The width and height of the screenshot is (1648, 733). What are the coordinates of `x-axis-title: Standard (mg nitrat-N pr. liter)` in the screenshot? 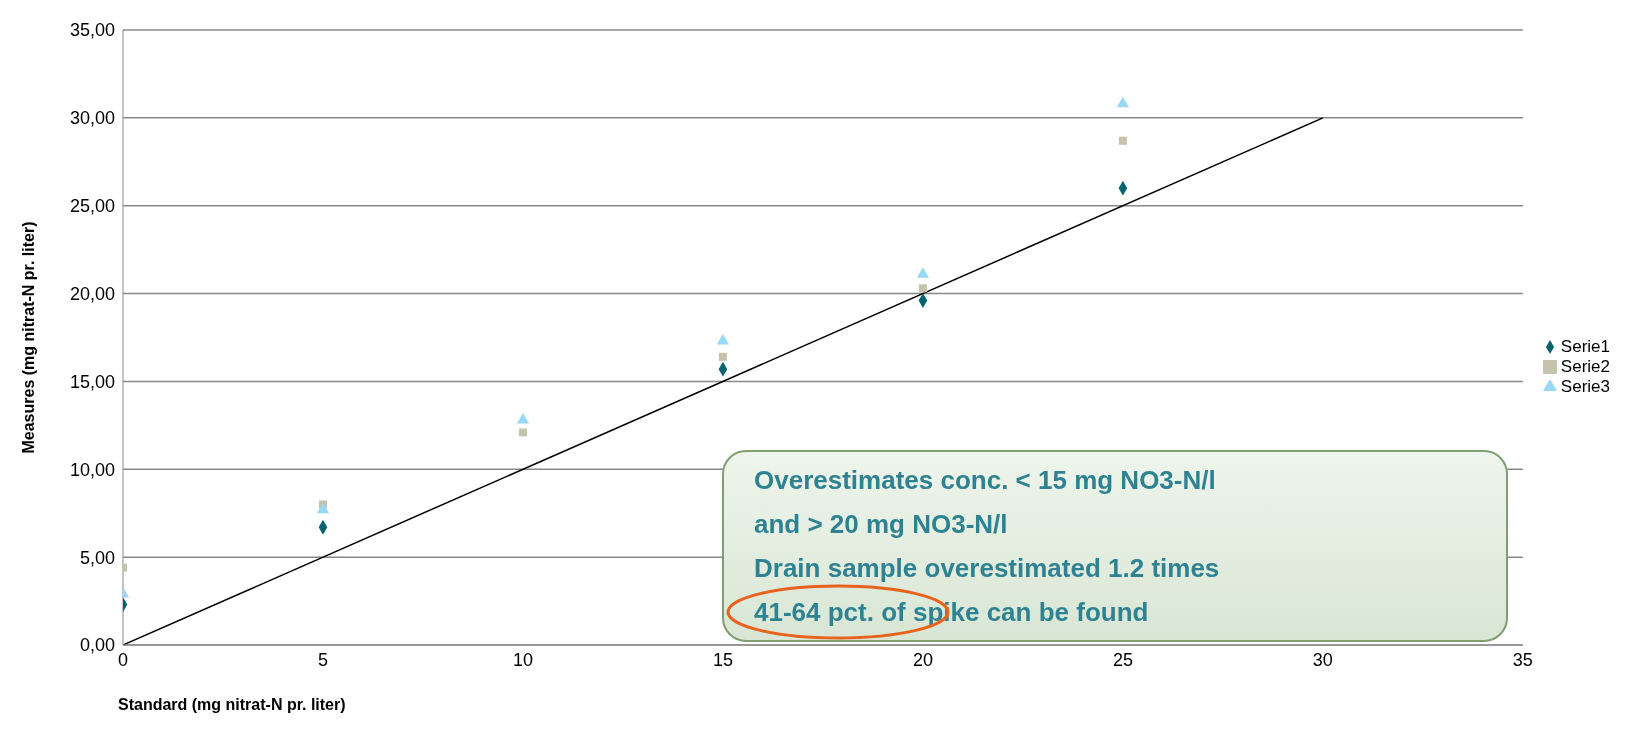 It's located at (232, 704).